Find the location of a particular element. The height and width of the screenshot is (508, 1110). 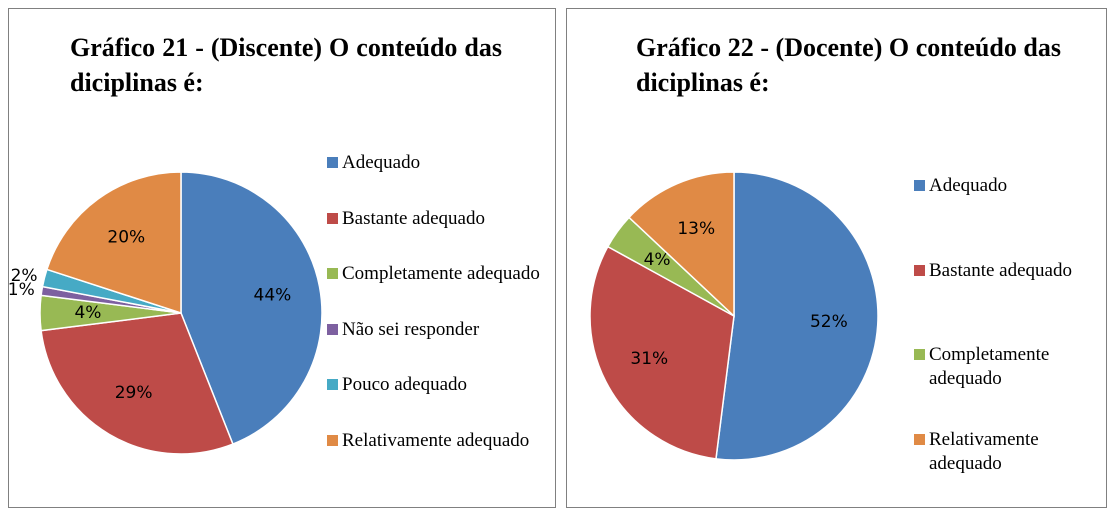

data-label: 2% is located at coordinates (24, 276).